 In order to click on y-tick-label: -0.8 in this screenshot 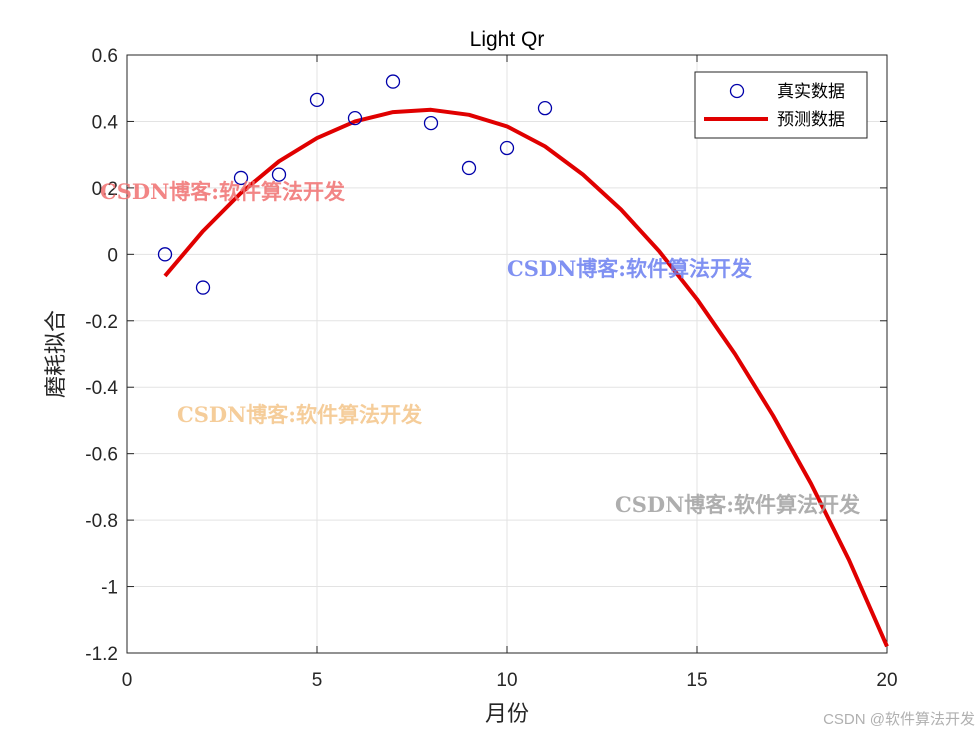, I will do `click(101, 521)`.